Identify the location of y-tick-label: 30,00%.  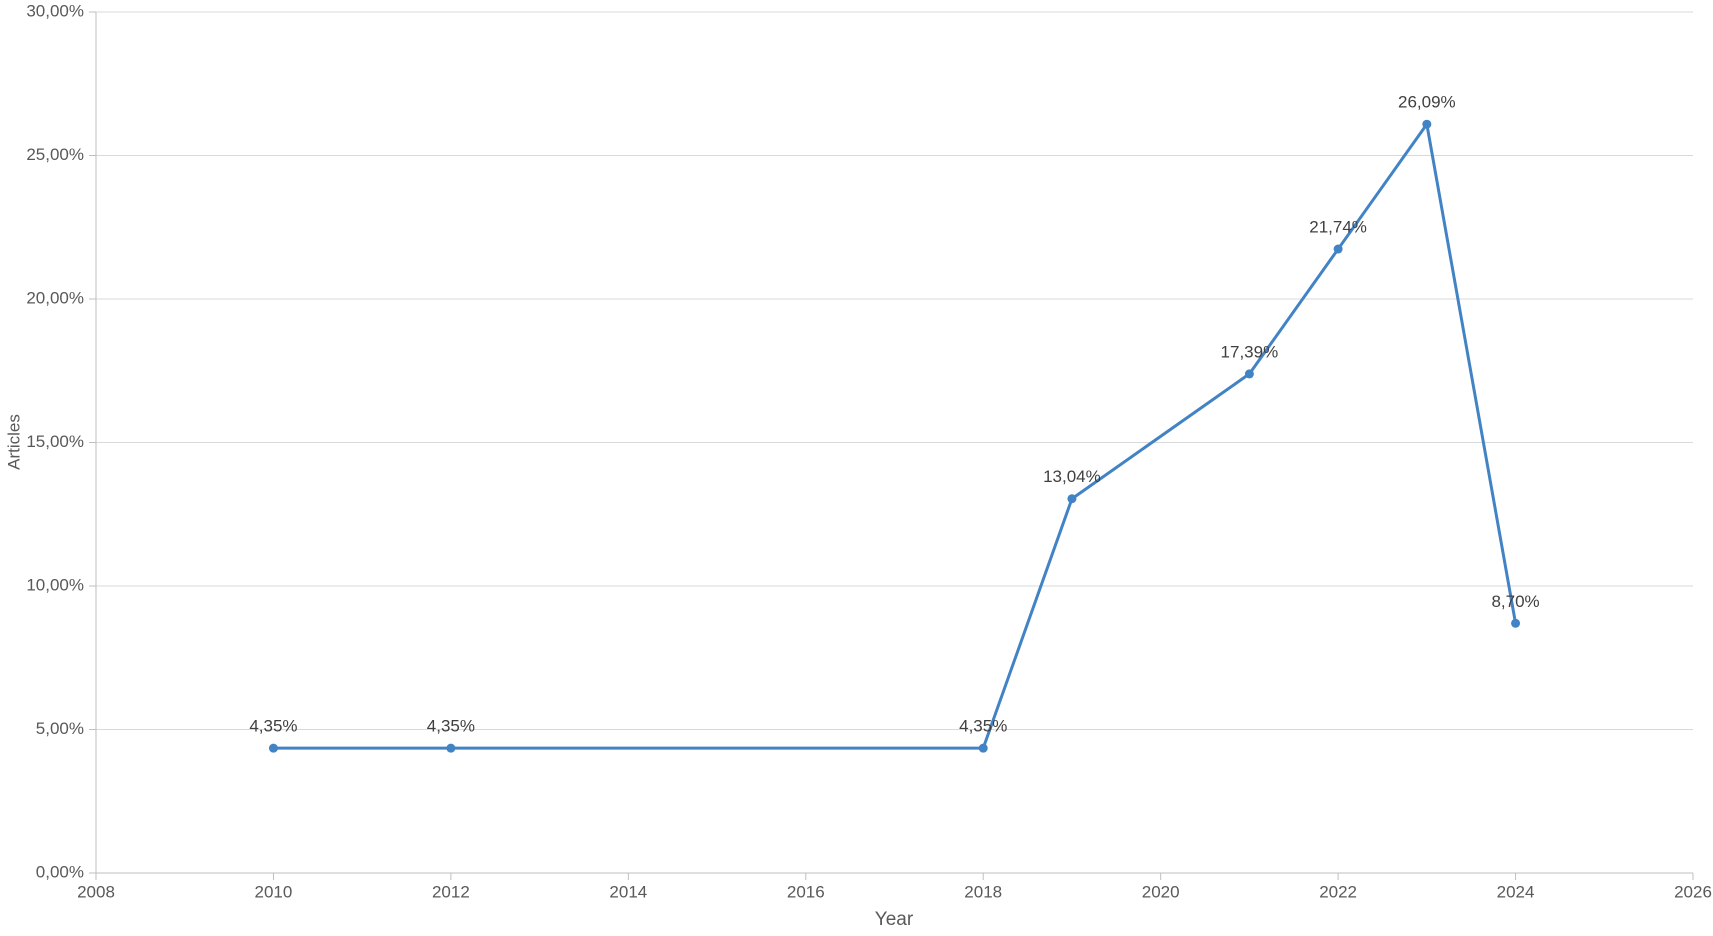
(55, 10).